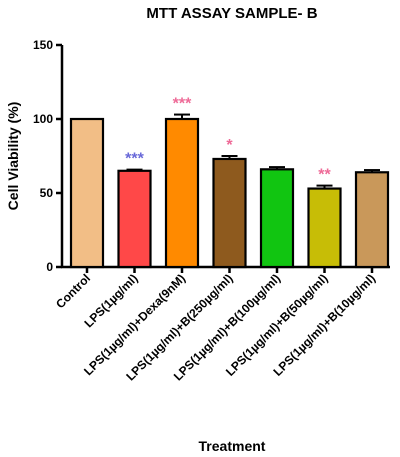 The width and height of the screenshot is (400, 457). What do you see at coordinates (73, 291) in the screenshot?
I see `x-tick-label: Control` at bounding box center [73, 291].